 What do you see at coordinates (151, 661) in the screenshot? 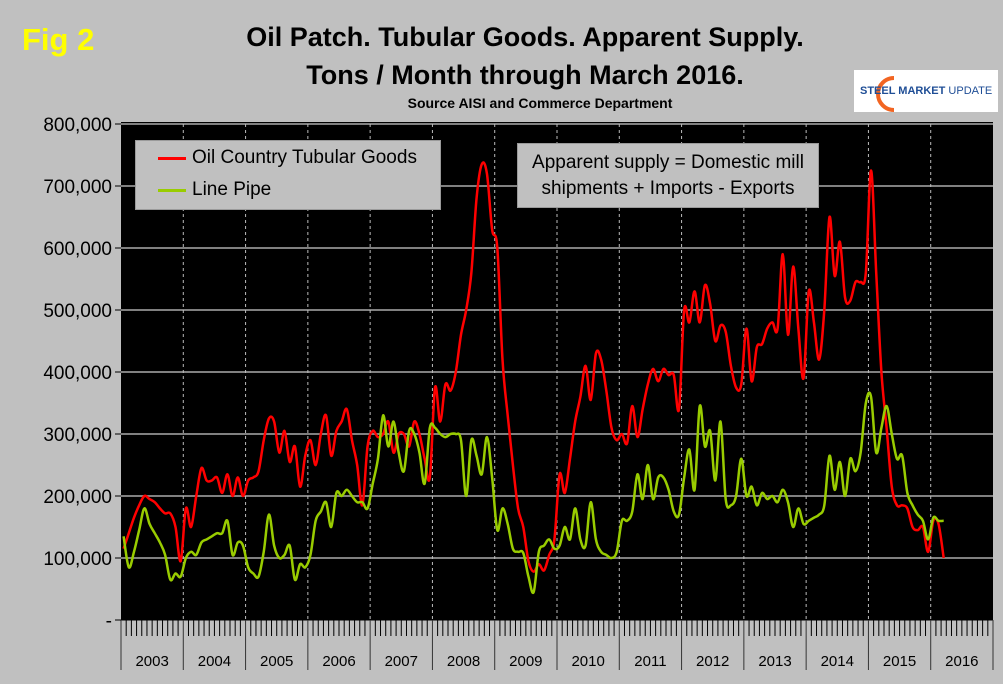
I see `x-tick-label: 2003` at bounding box center [151, 661].